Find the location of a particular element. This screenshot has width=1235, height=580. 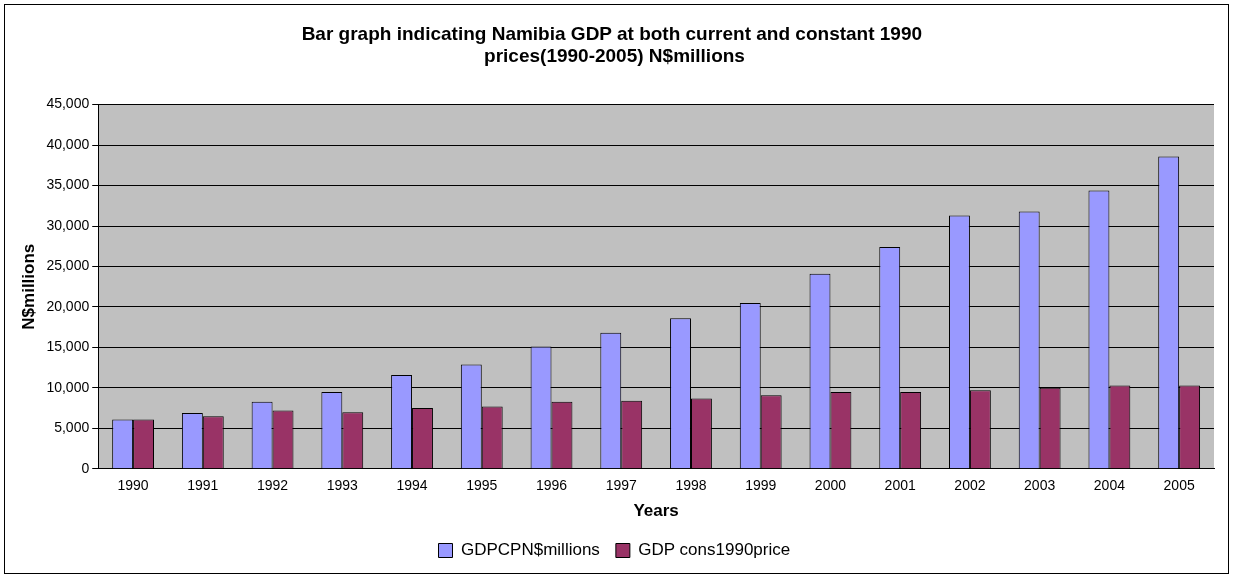

x-tick-label: 2003 is located at coordinates (1040, 485).